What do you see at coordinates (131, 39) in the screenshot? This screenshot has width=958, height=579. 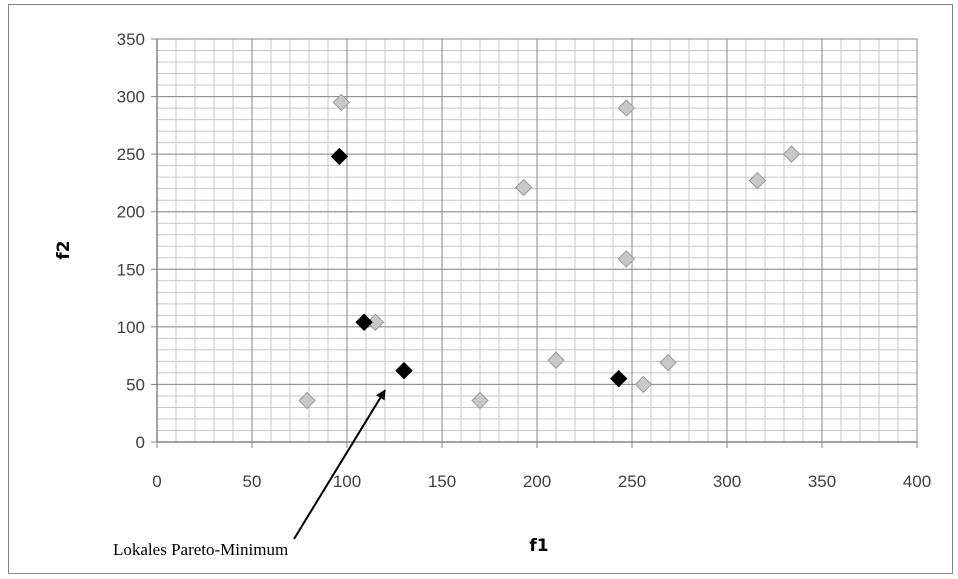 I see `y-tick-label: 350` at bounding box center [131, 39].